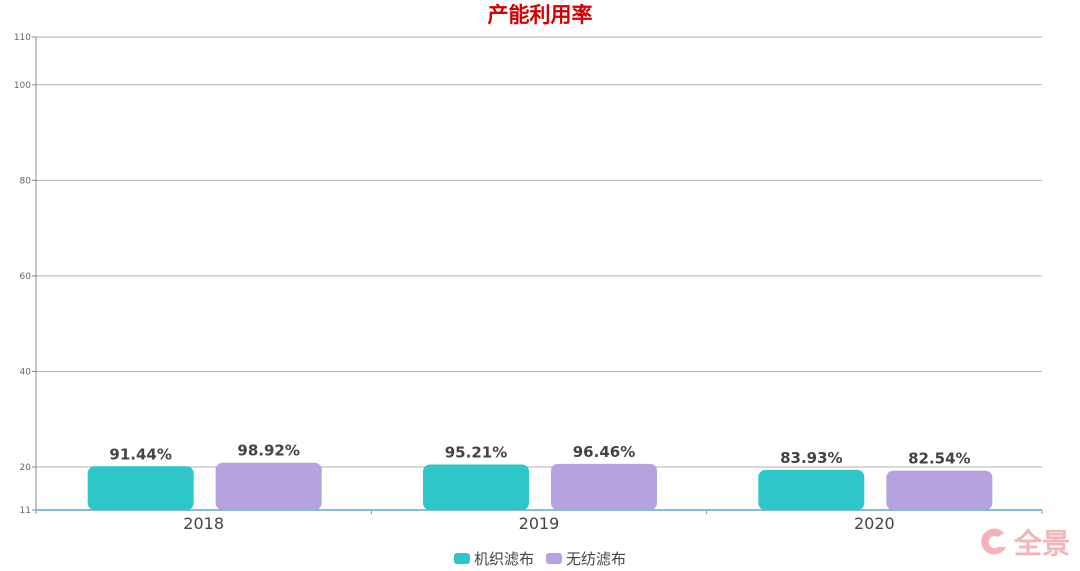 The image size is (1080, 571). Describe the element at coordinates (811, 489) in the screenshot. I see `bar-0-2020` at that location.